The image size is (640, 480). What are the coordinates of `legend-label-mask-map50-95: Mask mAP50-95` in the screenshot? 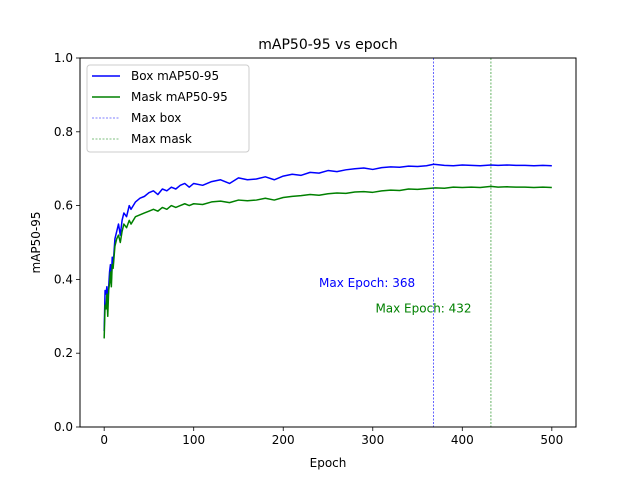 It's located at (179, 97).